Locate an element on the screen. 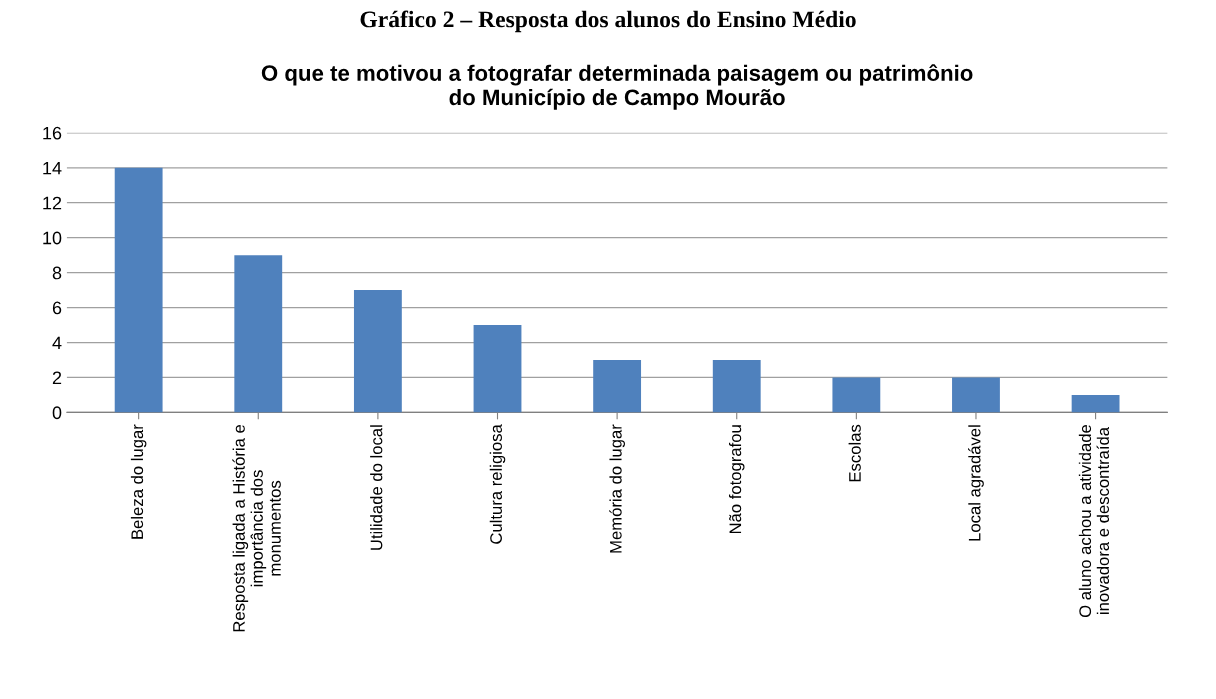  y-tick-label: 8 is located at coordinates (57, 273).